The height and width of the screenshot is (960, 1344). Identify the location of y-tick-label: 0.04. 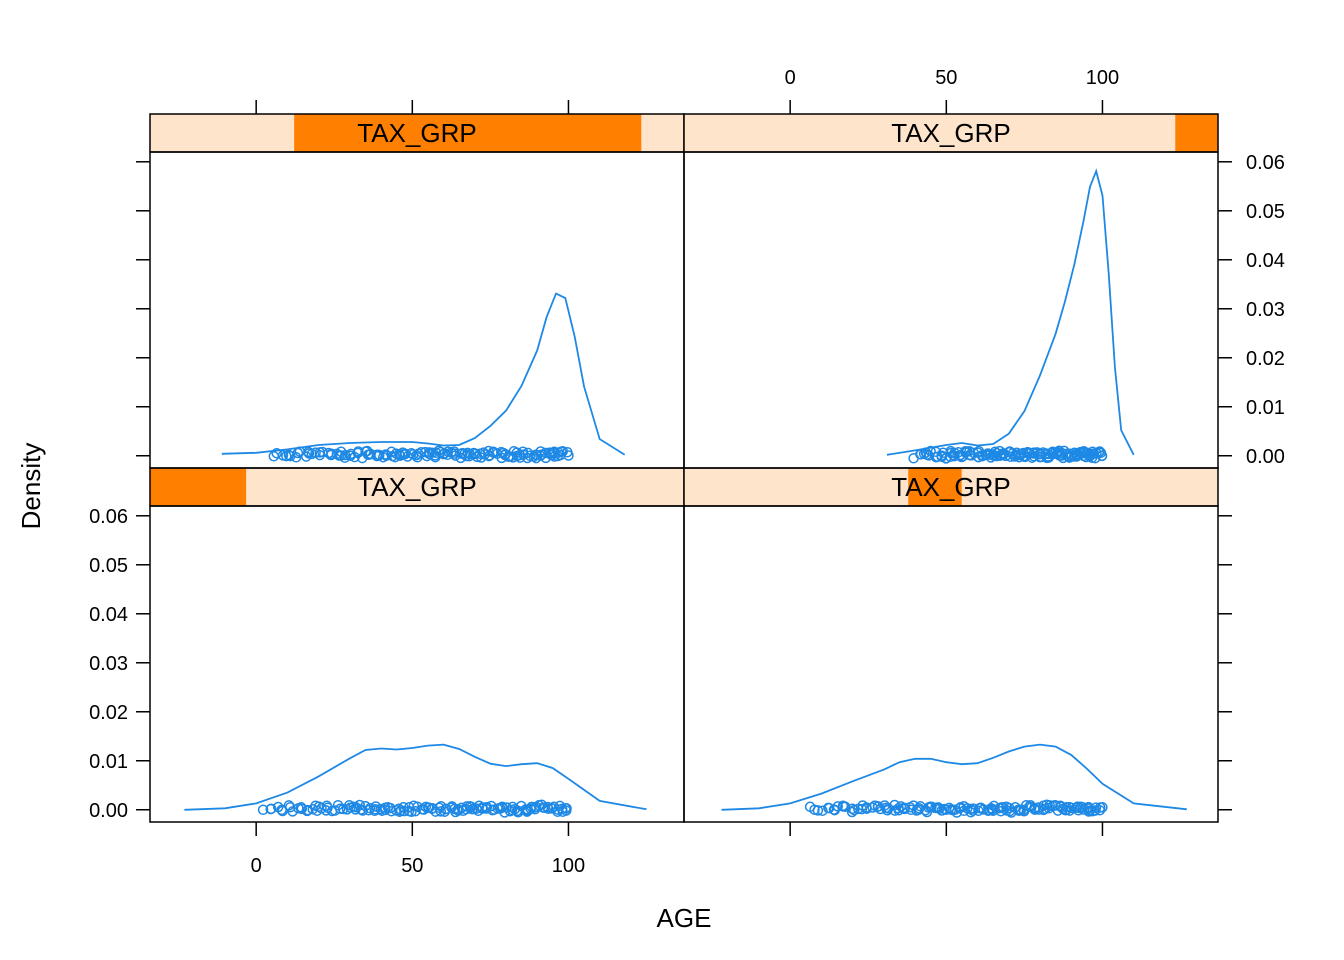
(108, 615).